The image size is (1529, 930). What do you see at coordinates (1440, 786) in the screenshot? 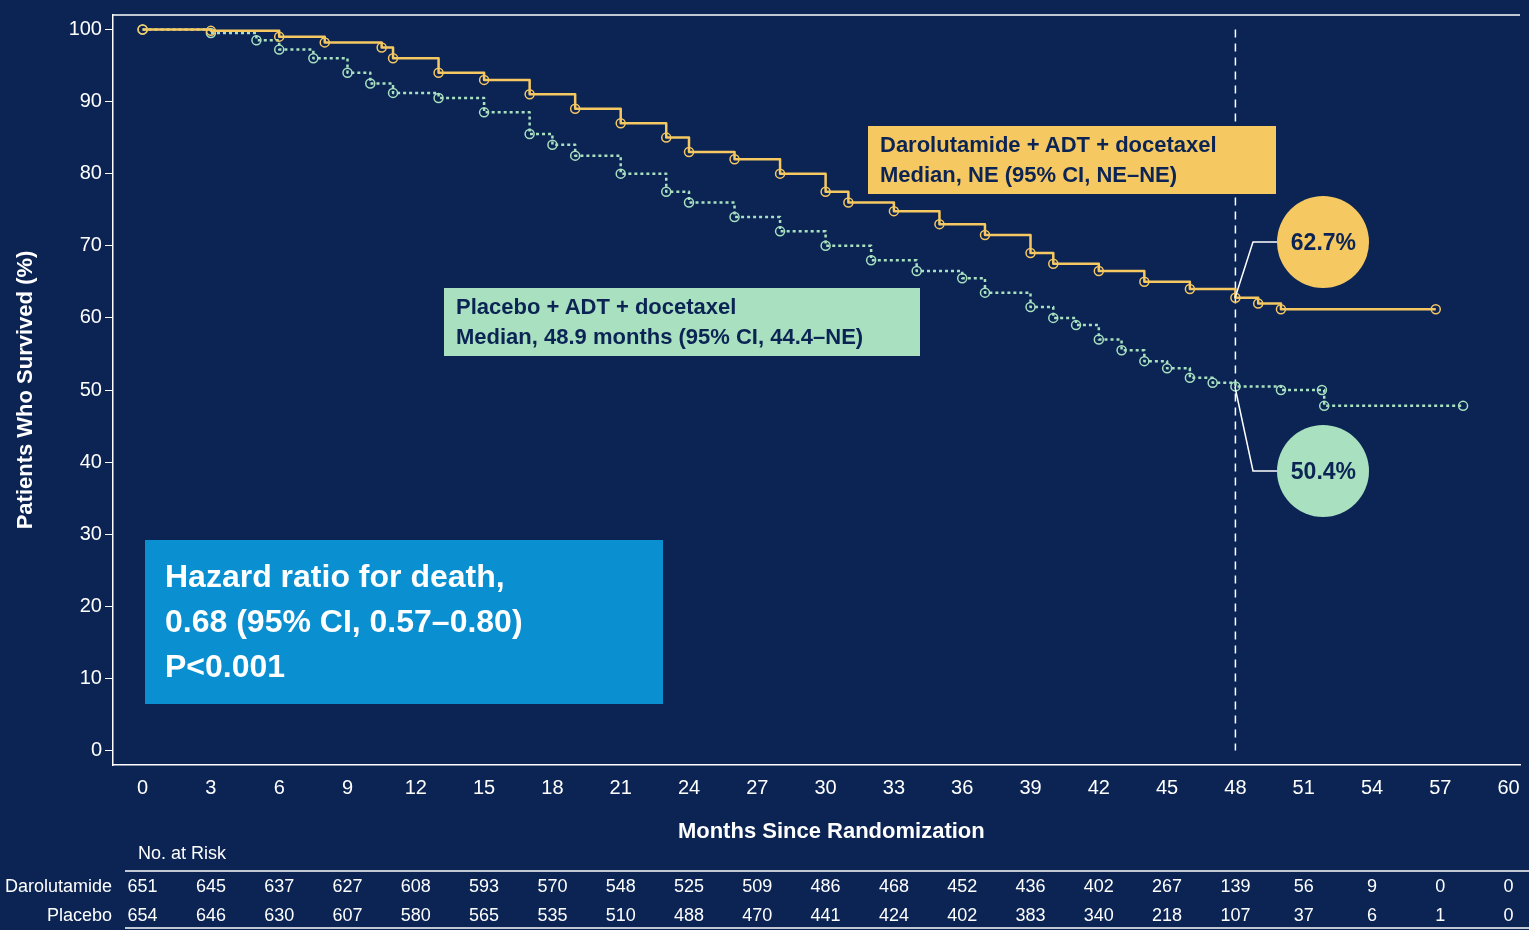
I see `x-tick-label: 57` at bounding box center [1440, 786].